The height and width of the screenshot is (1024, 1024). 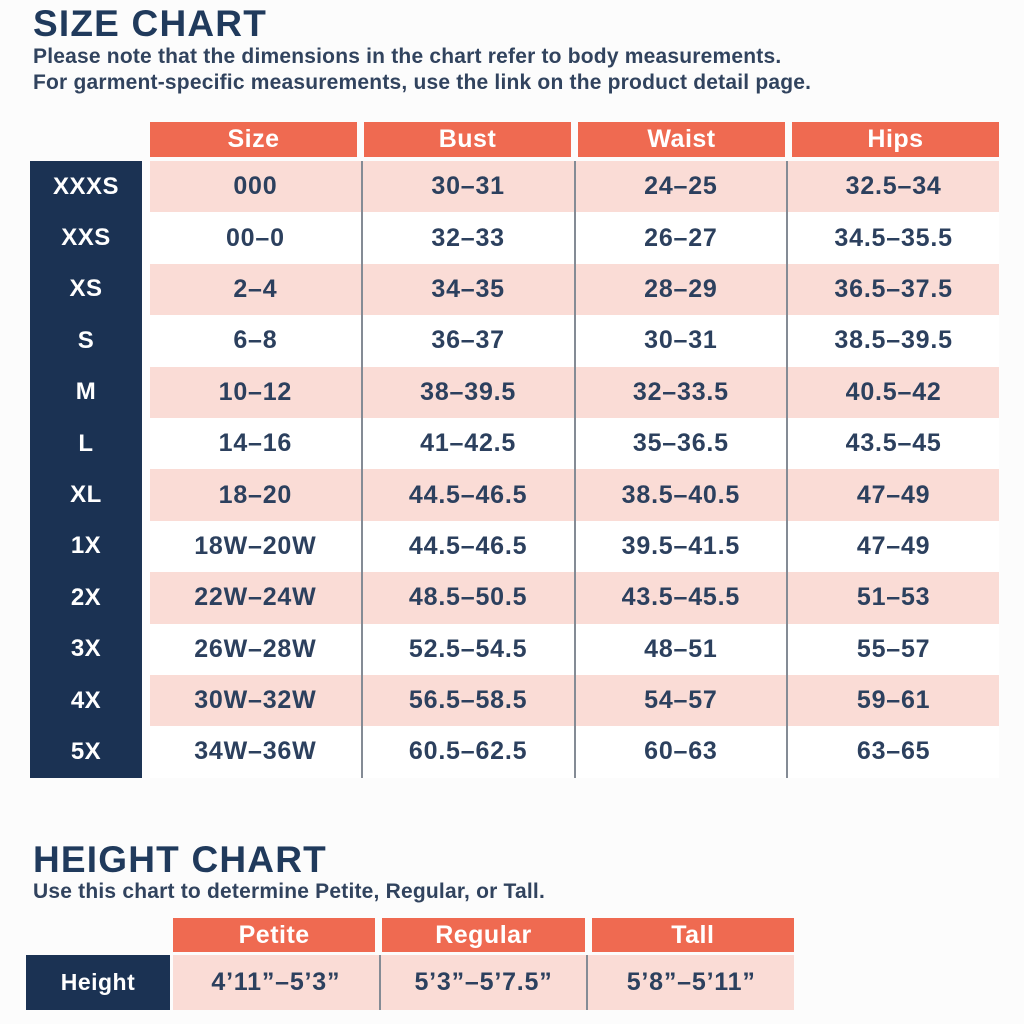 I want to click on cell-size: 000, so click(x=256, y=187).